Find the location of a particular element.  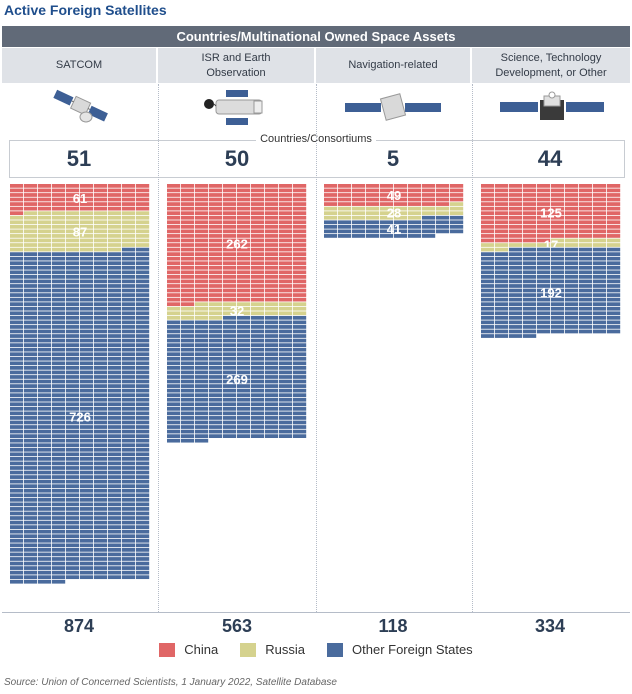

column-separator is located at coordinates (316, 348).